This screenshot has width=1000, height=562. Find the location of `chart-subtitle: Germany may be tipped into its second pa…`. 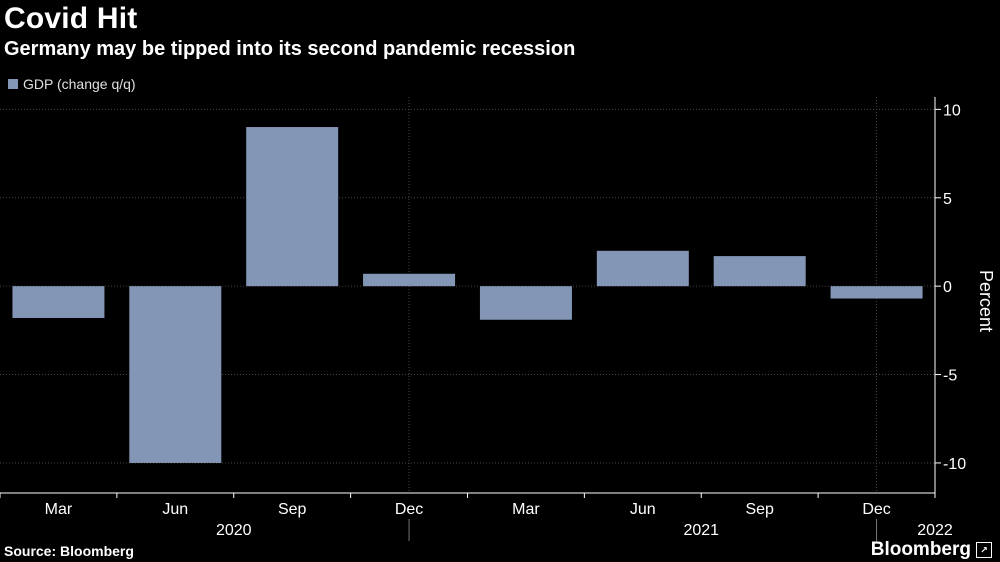

chart-subtitle: Germany may be tipped into its second pa… is located at coordinates (290, 49).